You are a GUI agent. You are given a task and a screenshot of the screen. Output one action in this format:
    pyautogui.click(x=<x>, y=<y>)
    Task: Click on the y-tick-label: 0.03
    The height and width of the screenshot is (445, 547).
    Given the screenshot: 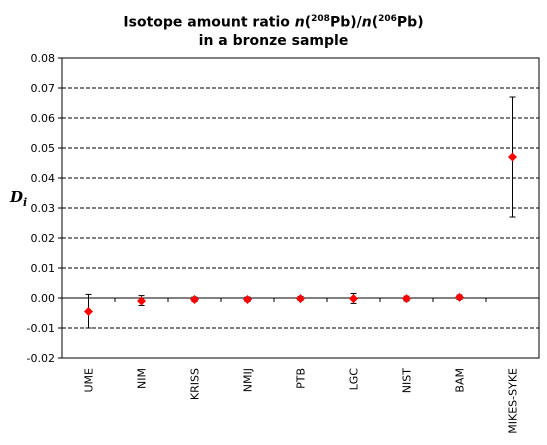 What is the action you would take?
    pyautogui.click(x=43, y=208)
    